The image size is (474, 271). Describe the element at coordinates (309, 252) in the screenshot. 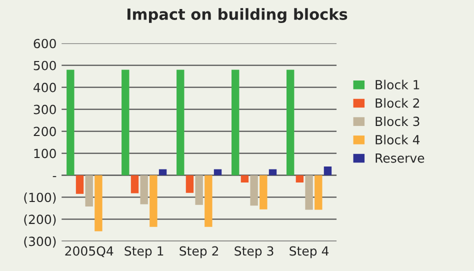

I see `x-tick-label: Step 4` at that location.